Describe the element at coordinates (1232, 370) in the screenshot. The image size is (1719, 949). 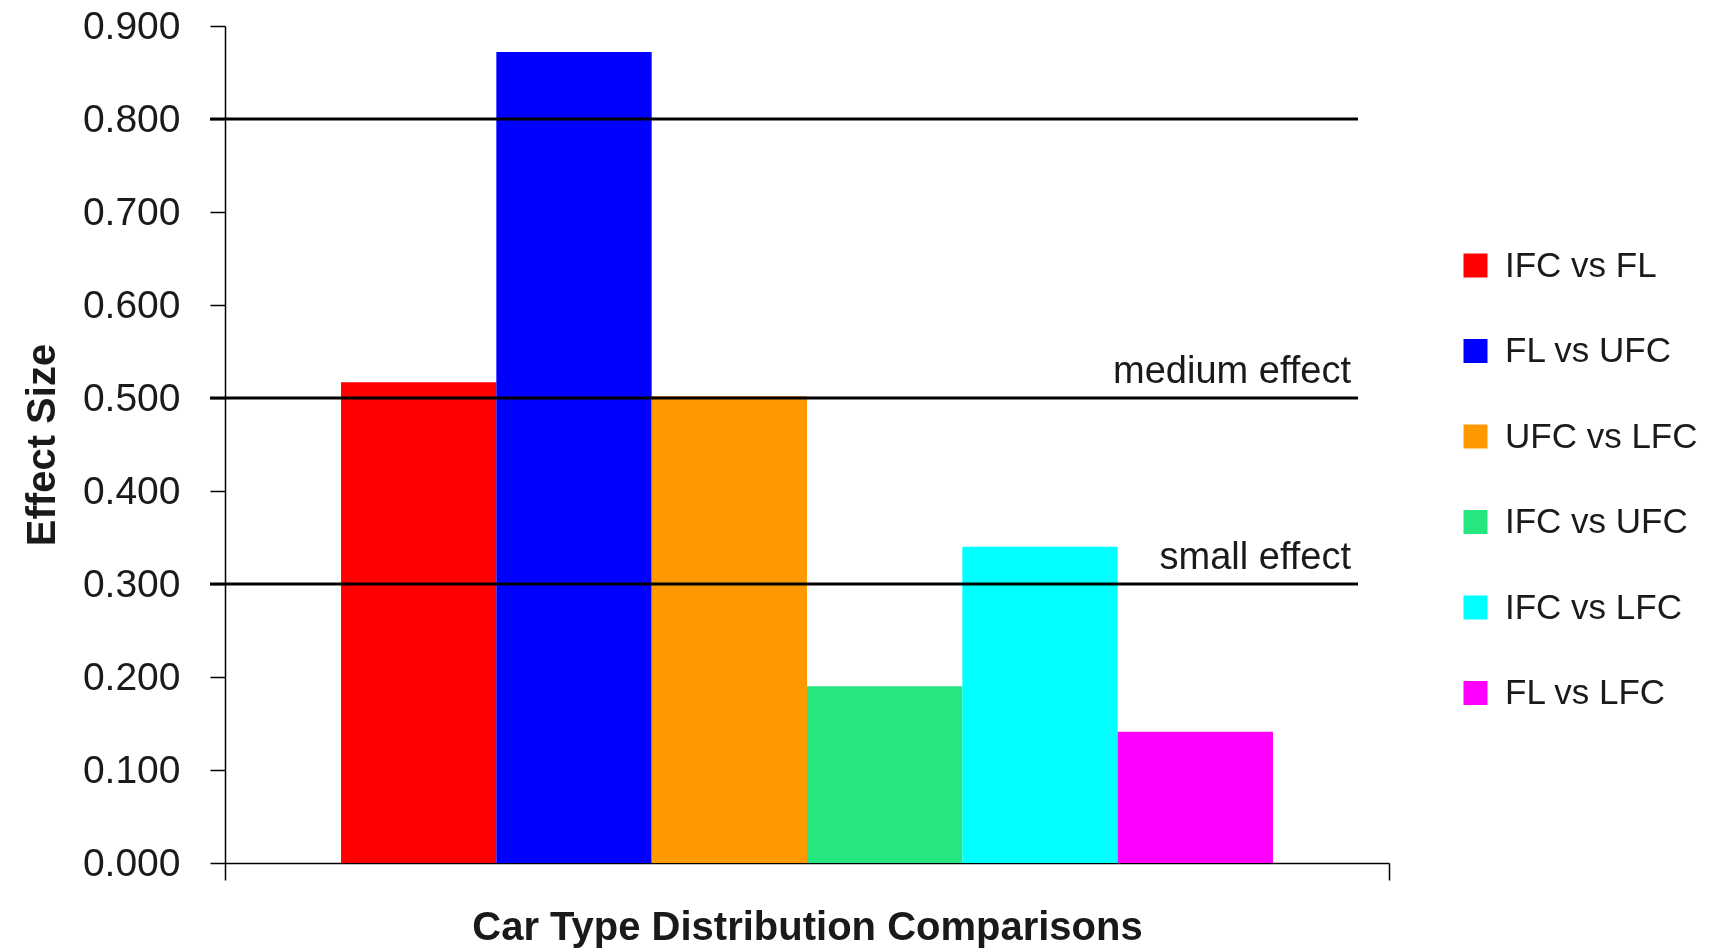
I see `ref-line-label: medium effect` at that location.